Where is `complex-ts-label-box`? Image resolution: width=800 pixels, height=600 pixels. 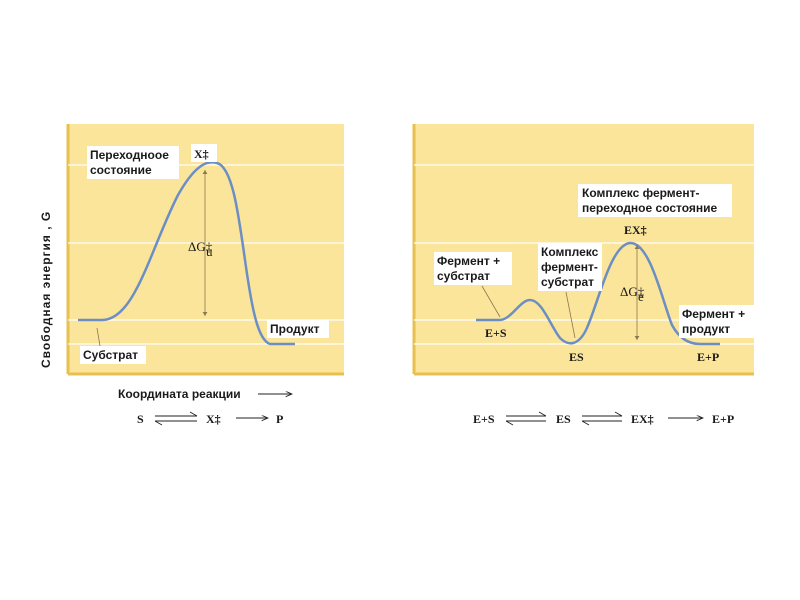
complex-ts-label-box is located at coordinates (655, 200).